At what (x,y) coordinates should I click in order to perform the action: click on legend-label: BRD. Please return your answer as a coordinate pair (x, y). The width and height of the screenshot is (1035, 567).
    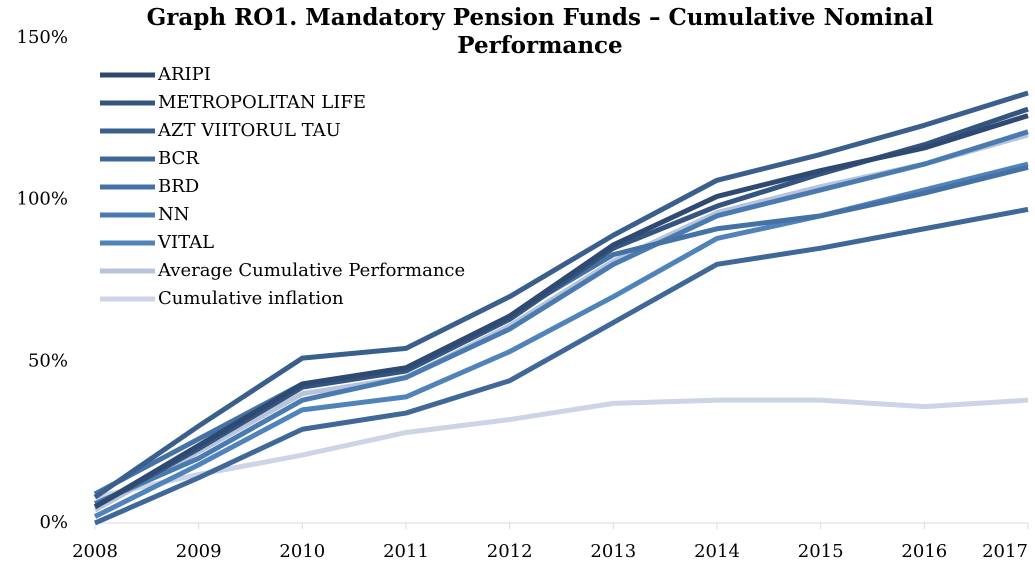
    Looking at the image, I should click on (178, 186).